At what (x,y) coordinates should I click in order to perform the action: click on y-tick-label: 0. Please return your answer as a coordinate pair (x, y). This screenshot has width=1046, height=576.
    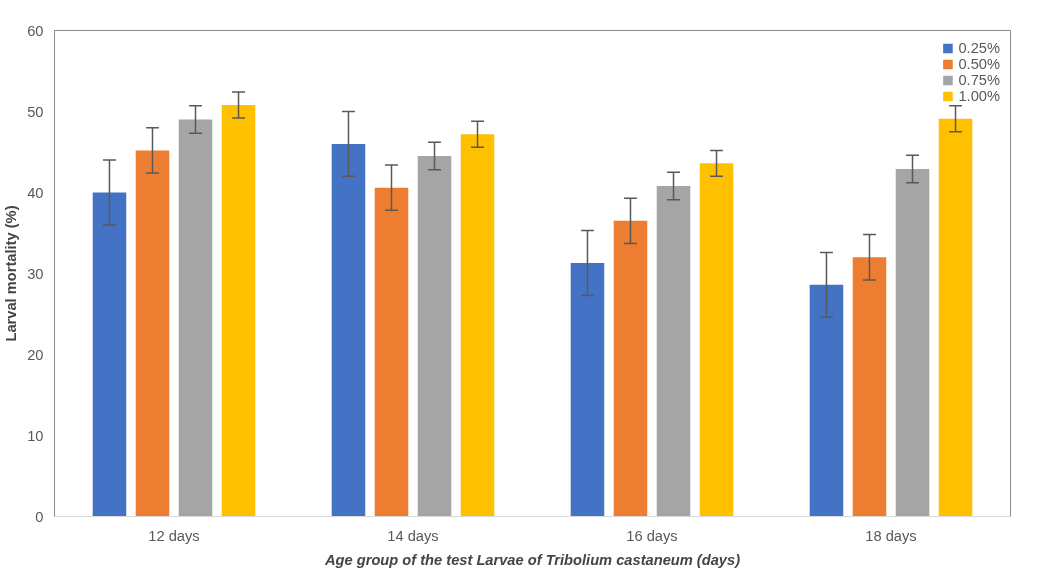
    Looking at the image, I should click on (39, 516).